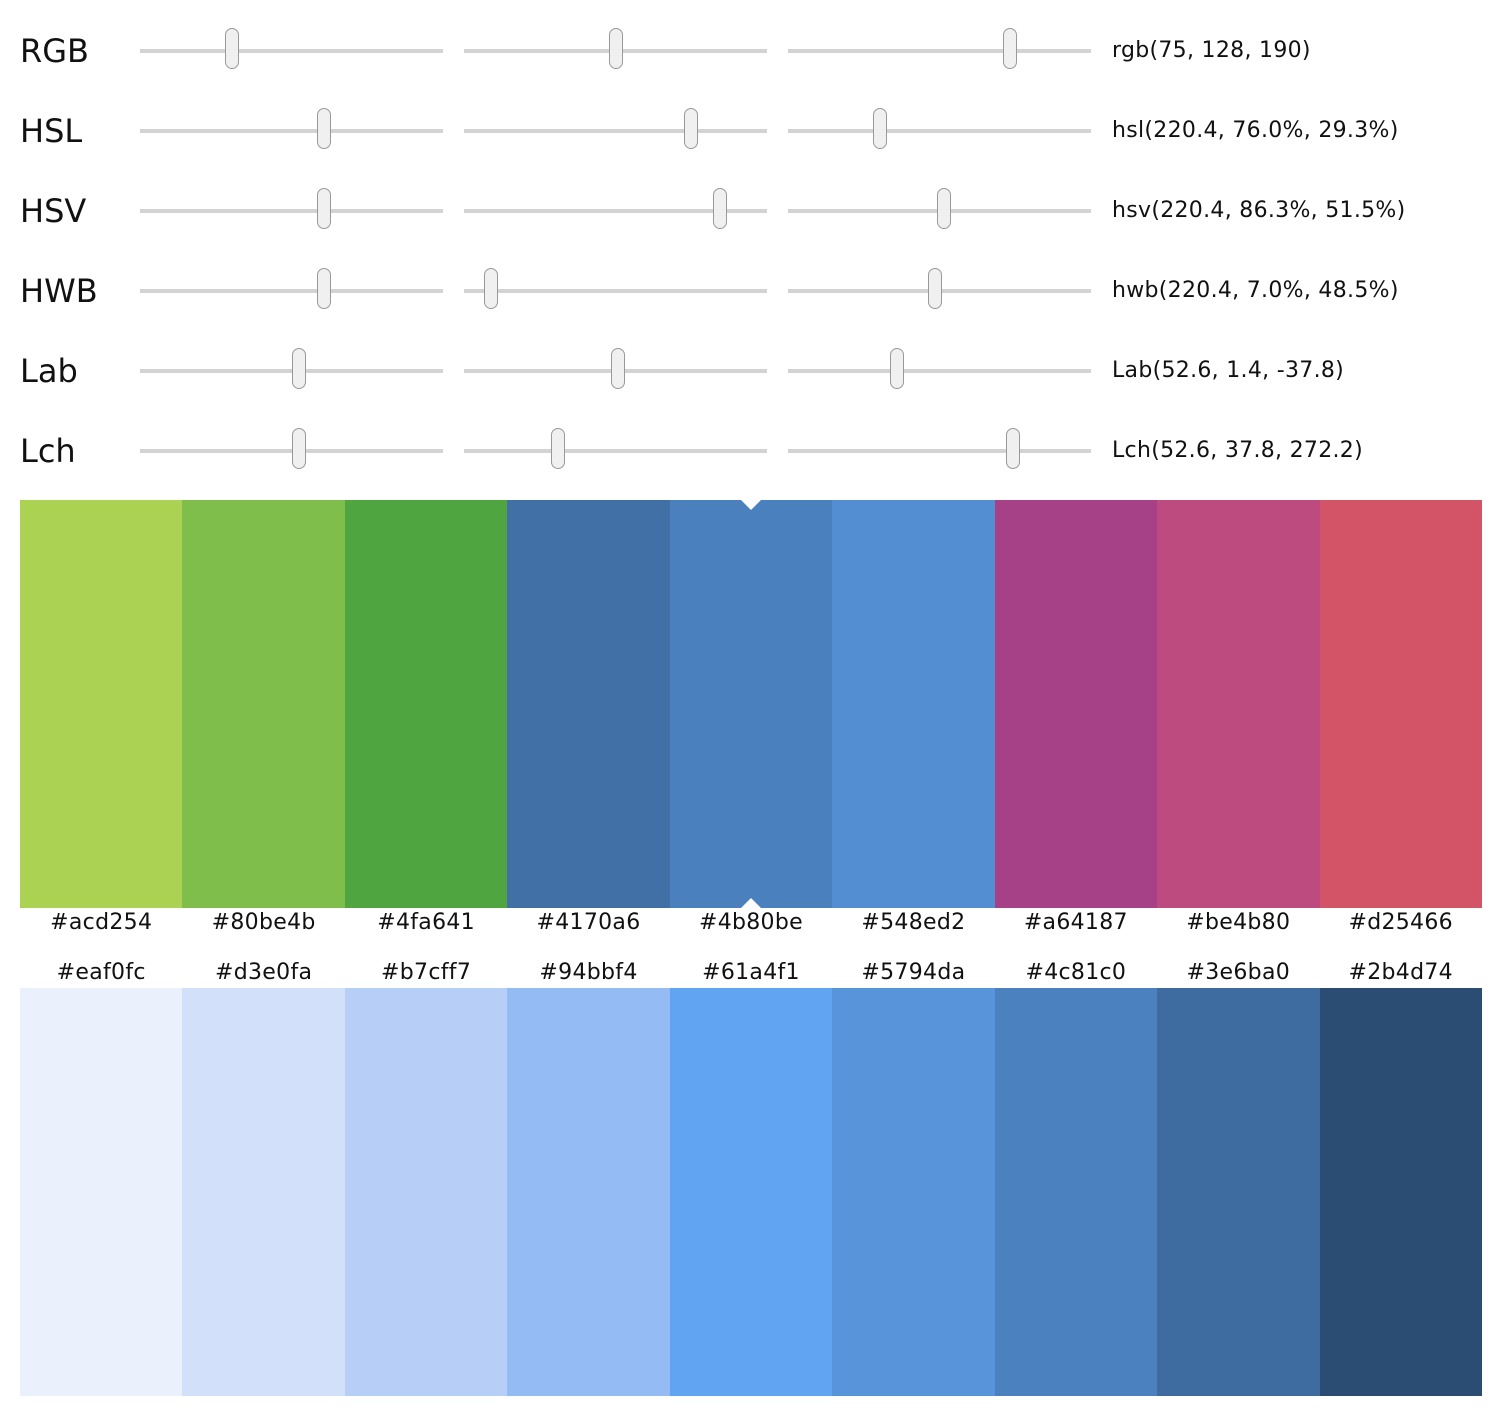 This screenshot has height=1415, width=1501. Describe the element at coordinates (101, 922) in the screenshot. I see `hex-label: #acd254` at that location.